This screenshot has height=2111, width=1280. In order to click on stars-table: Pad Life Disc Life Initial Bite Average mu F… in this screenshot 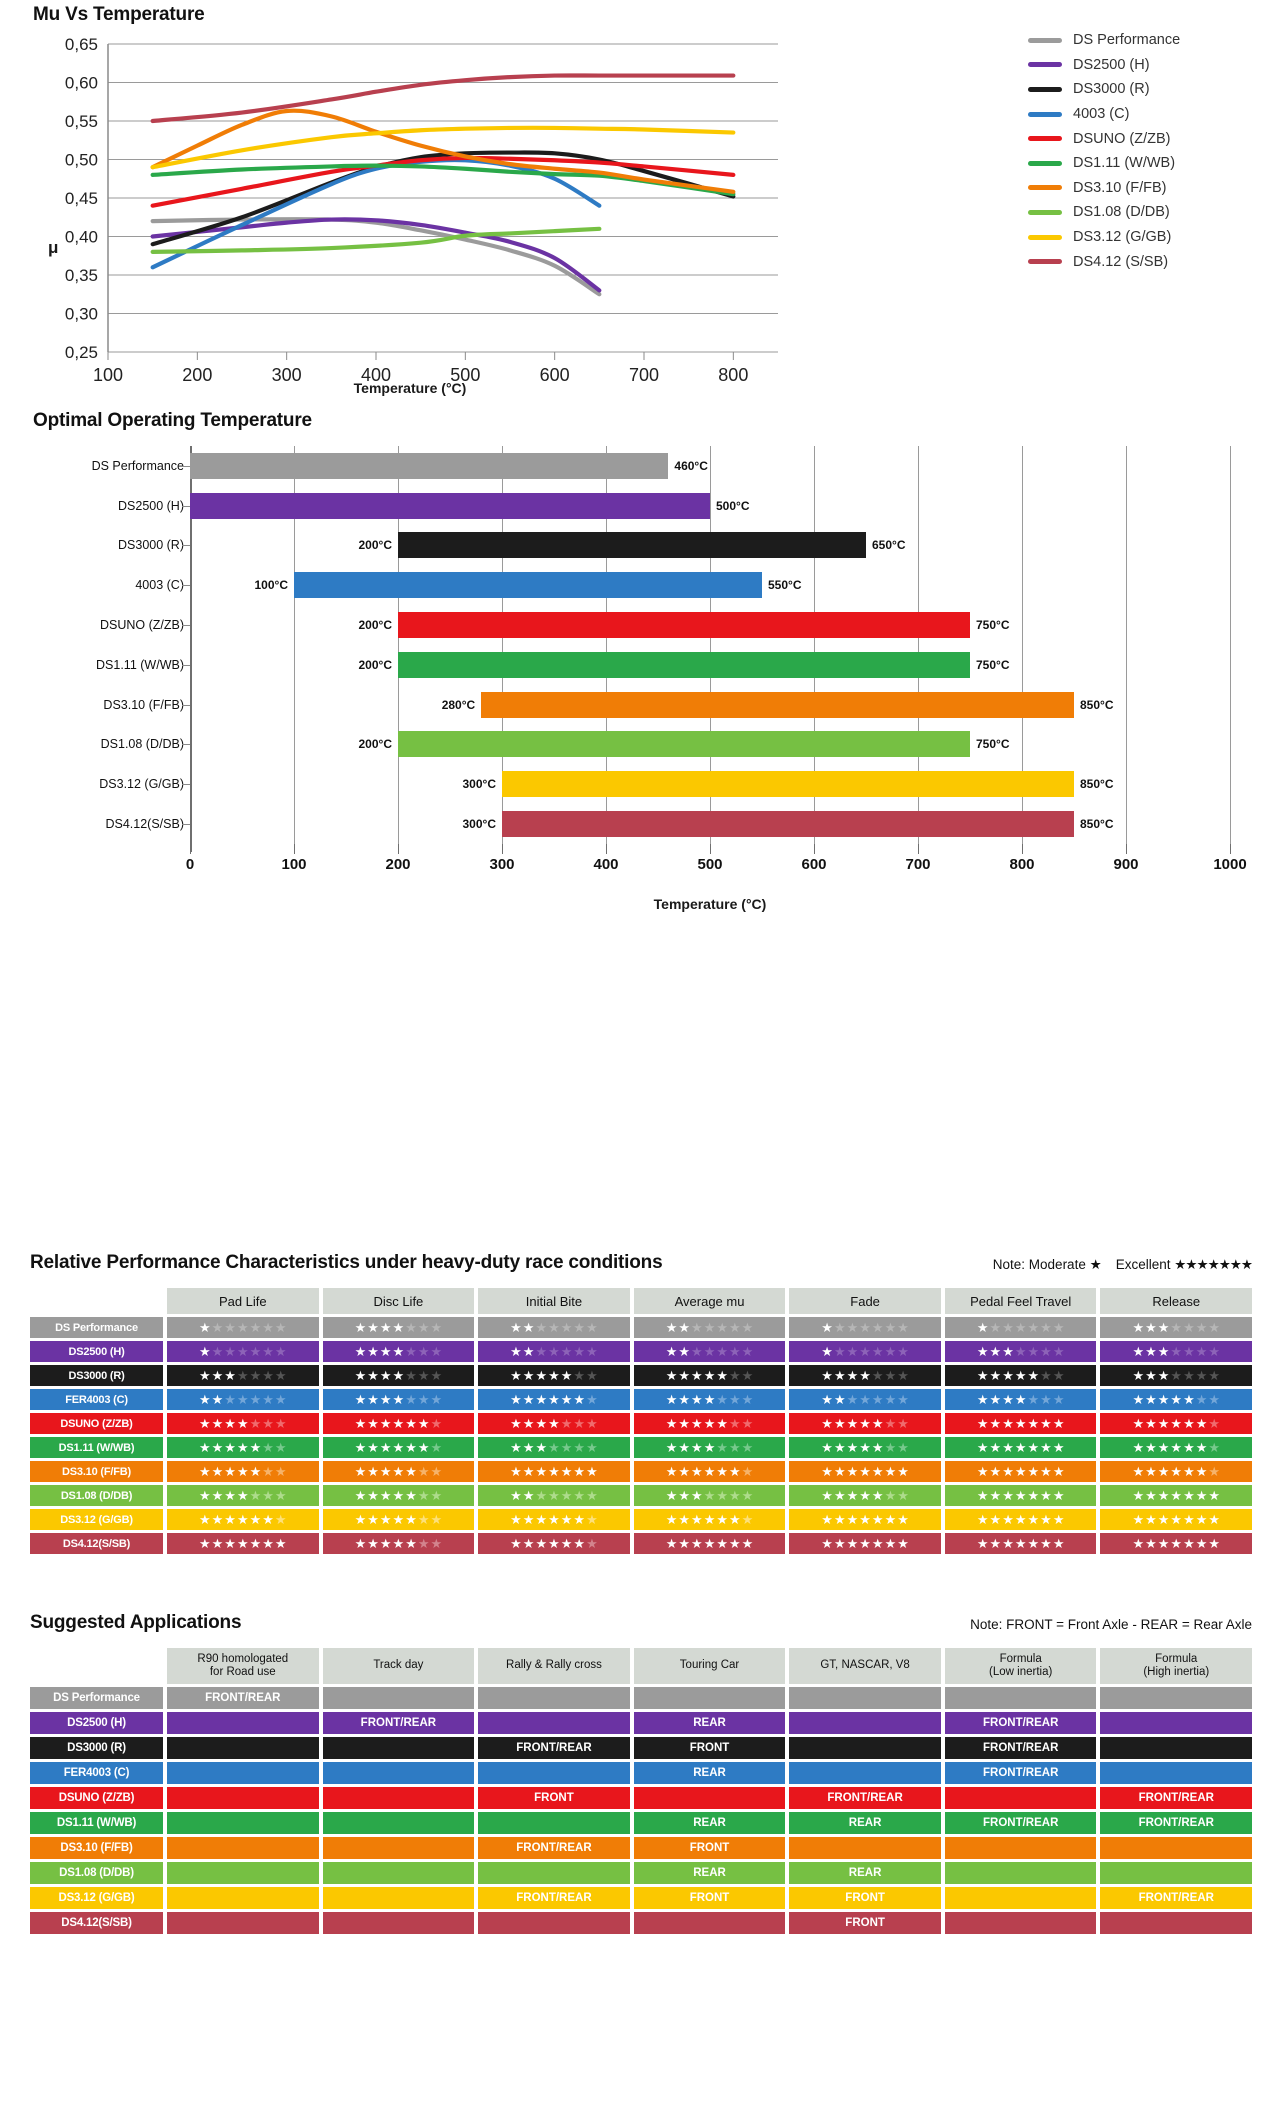, I will do `click(641, 1421)`.